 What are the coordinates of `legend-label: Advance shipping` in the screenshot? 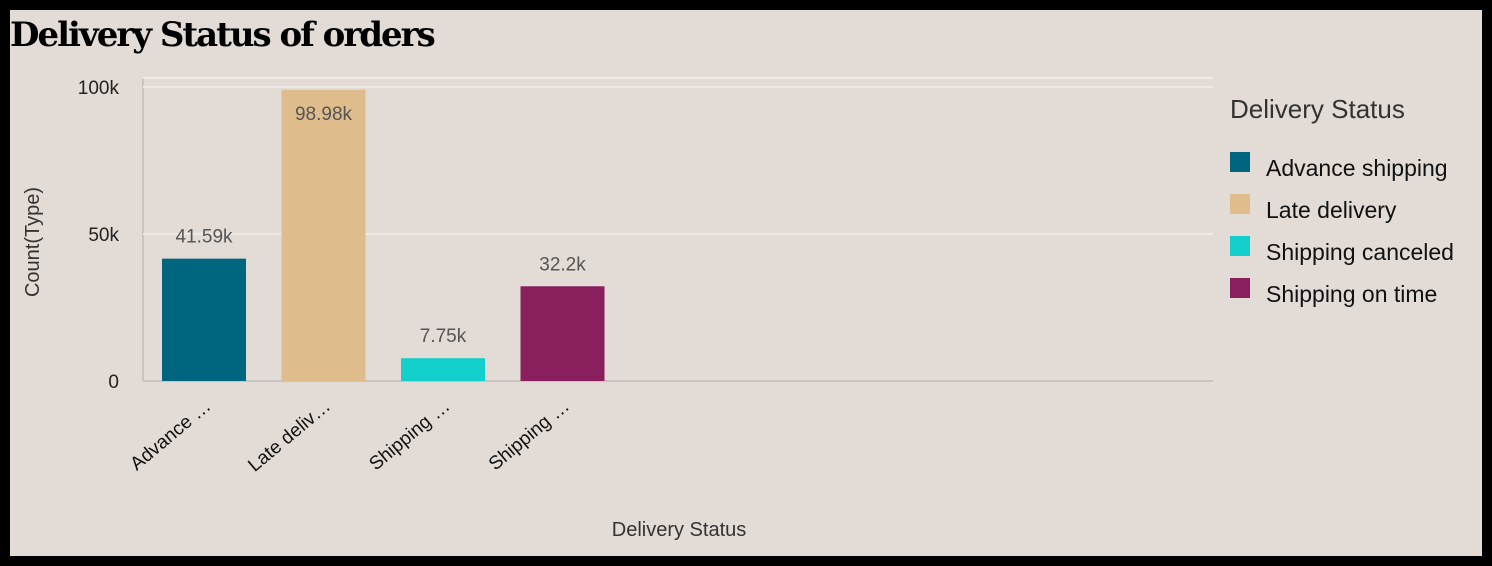 It's located at (1357, 167).